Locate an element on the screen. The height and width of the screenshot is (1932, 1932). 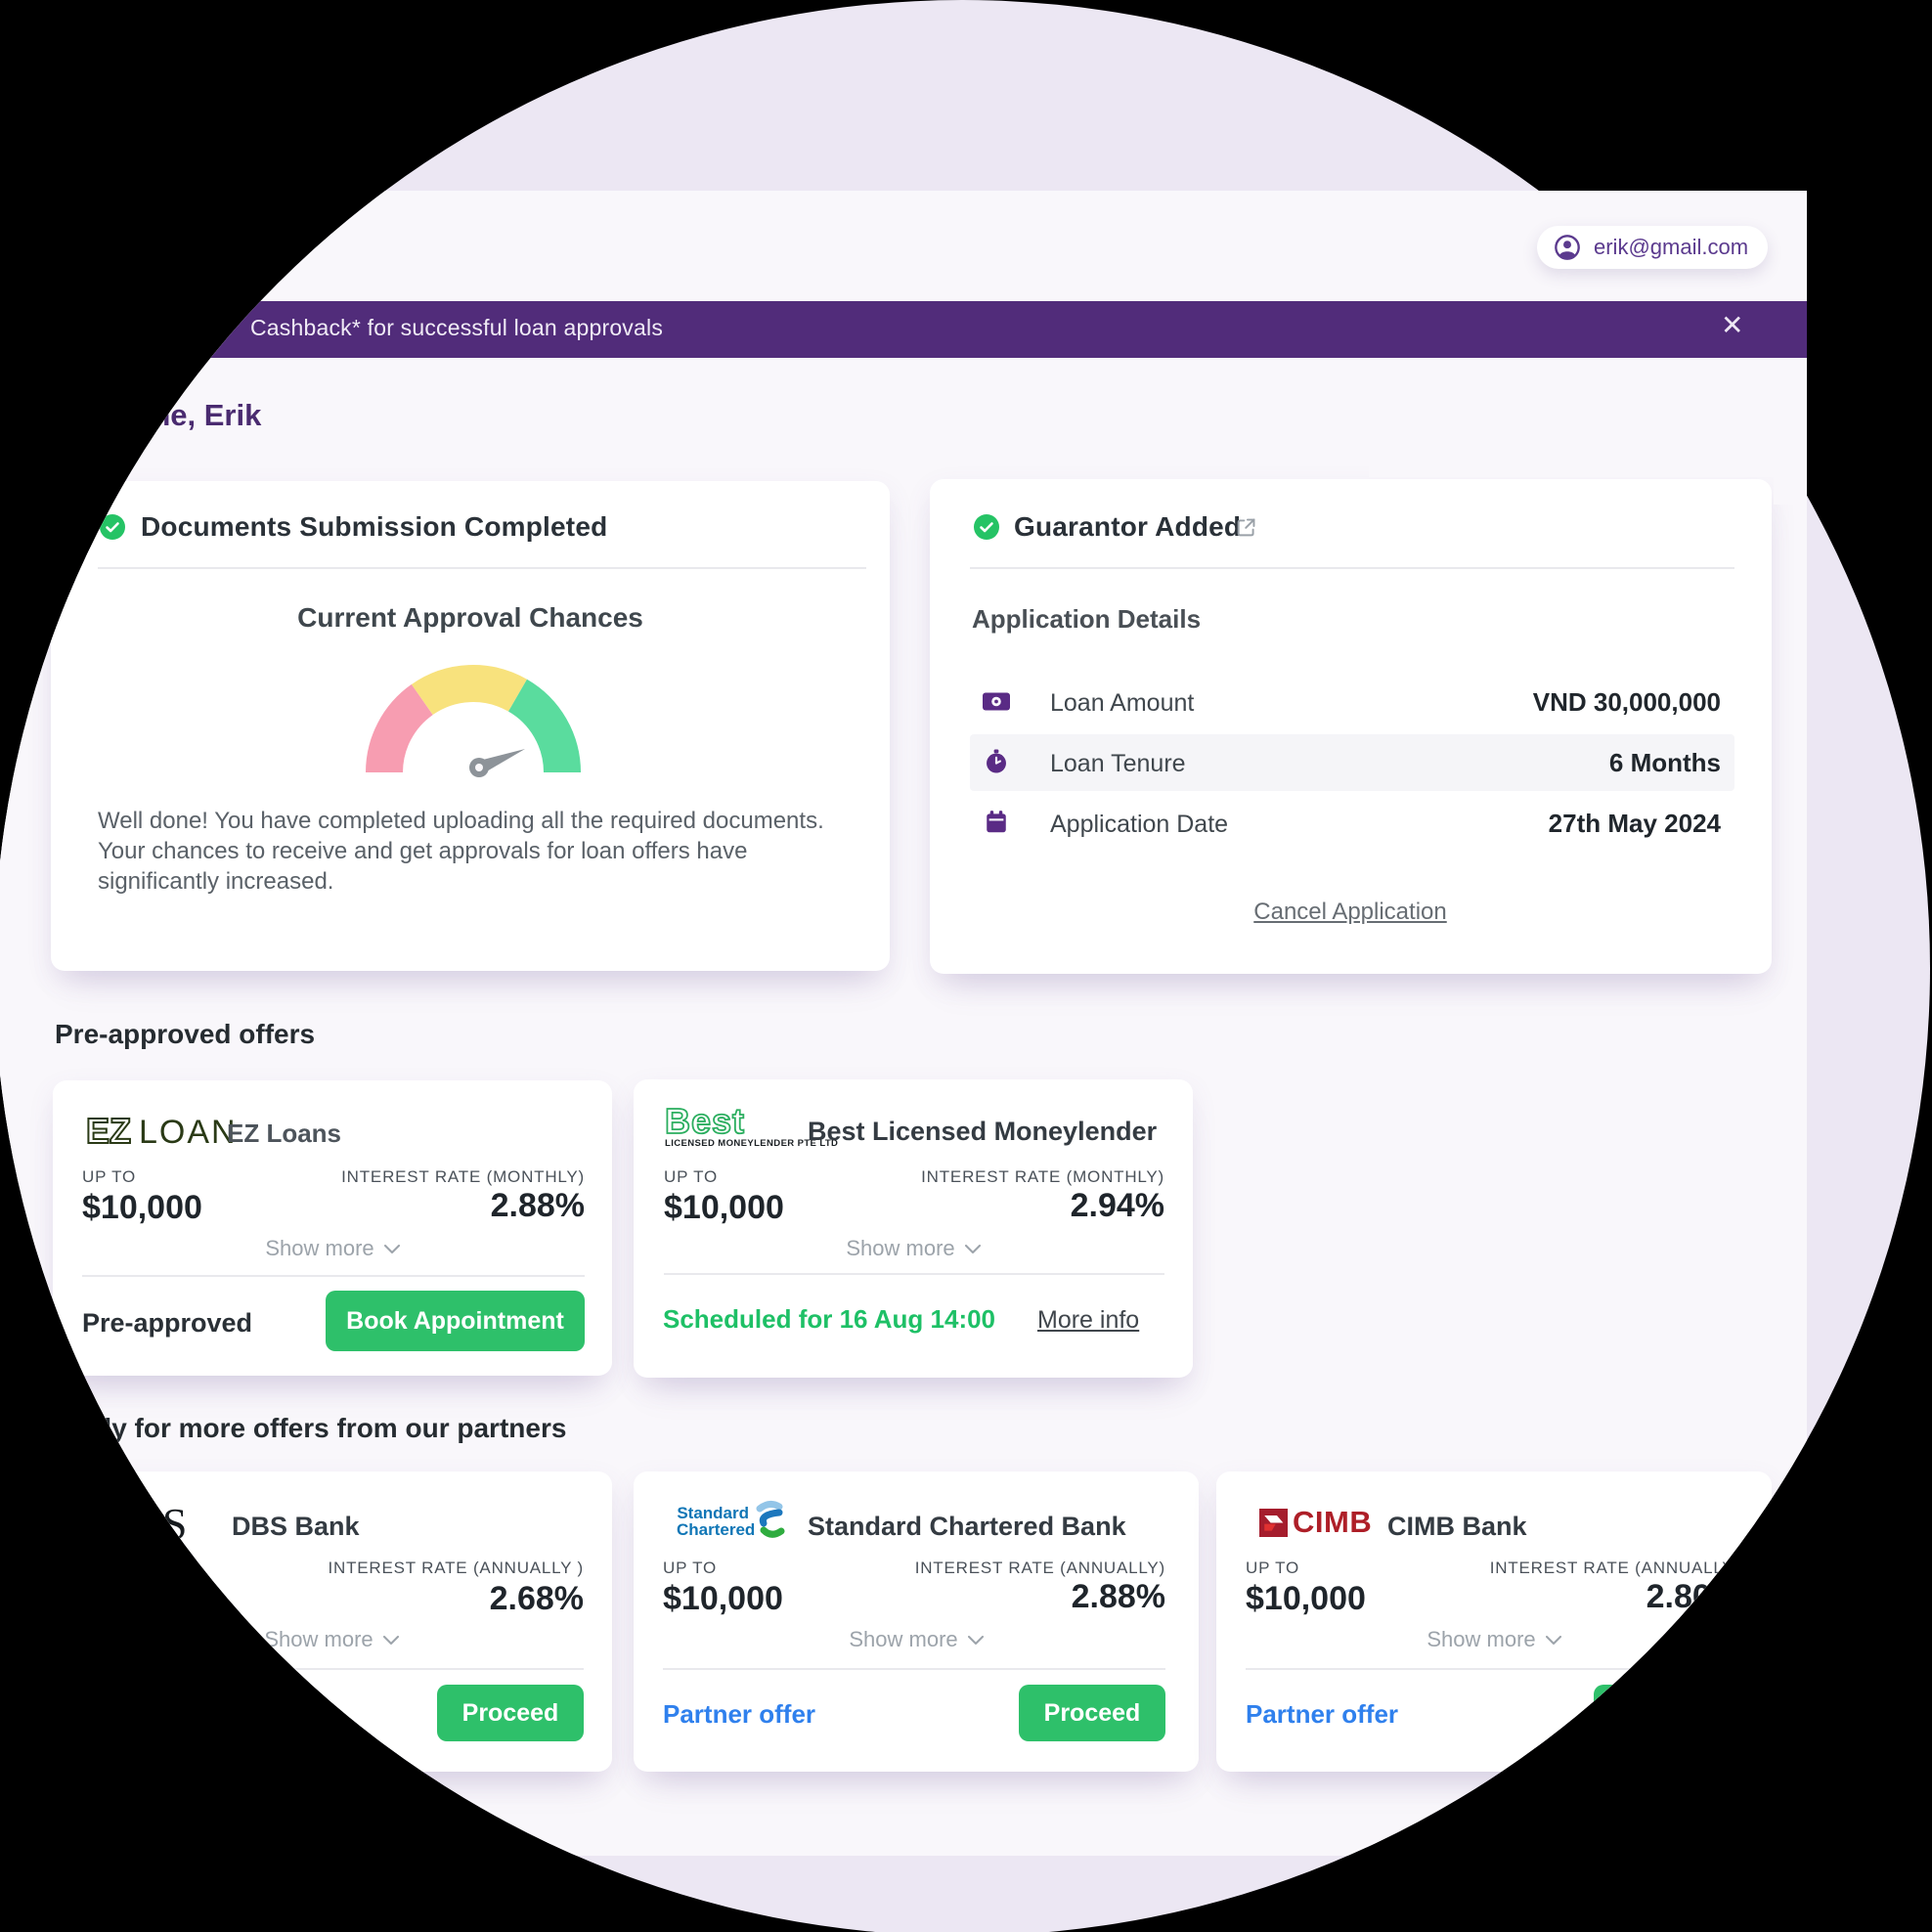
ez-logo-monogram: EZ is located at coordinates (108, 1131).